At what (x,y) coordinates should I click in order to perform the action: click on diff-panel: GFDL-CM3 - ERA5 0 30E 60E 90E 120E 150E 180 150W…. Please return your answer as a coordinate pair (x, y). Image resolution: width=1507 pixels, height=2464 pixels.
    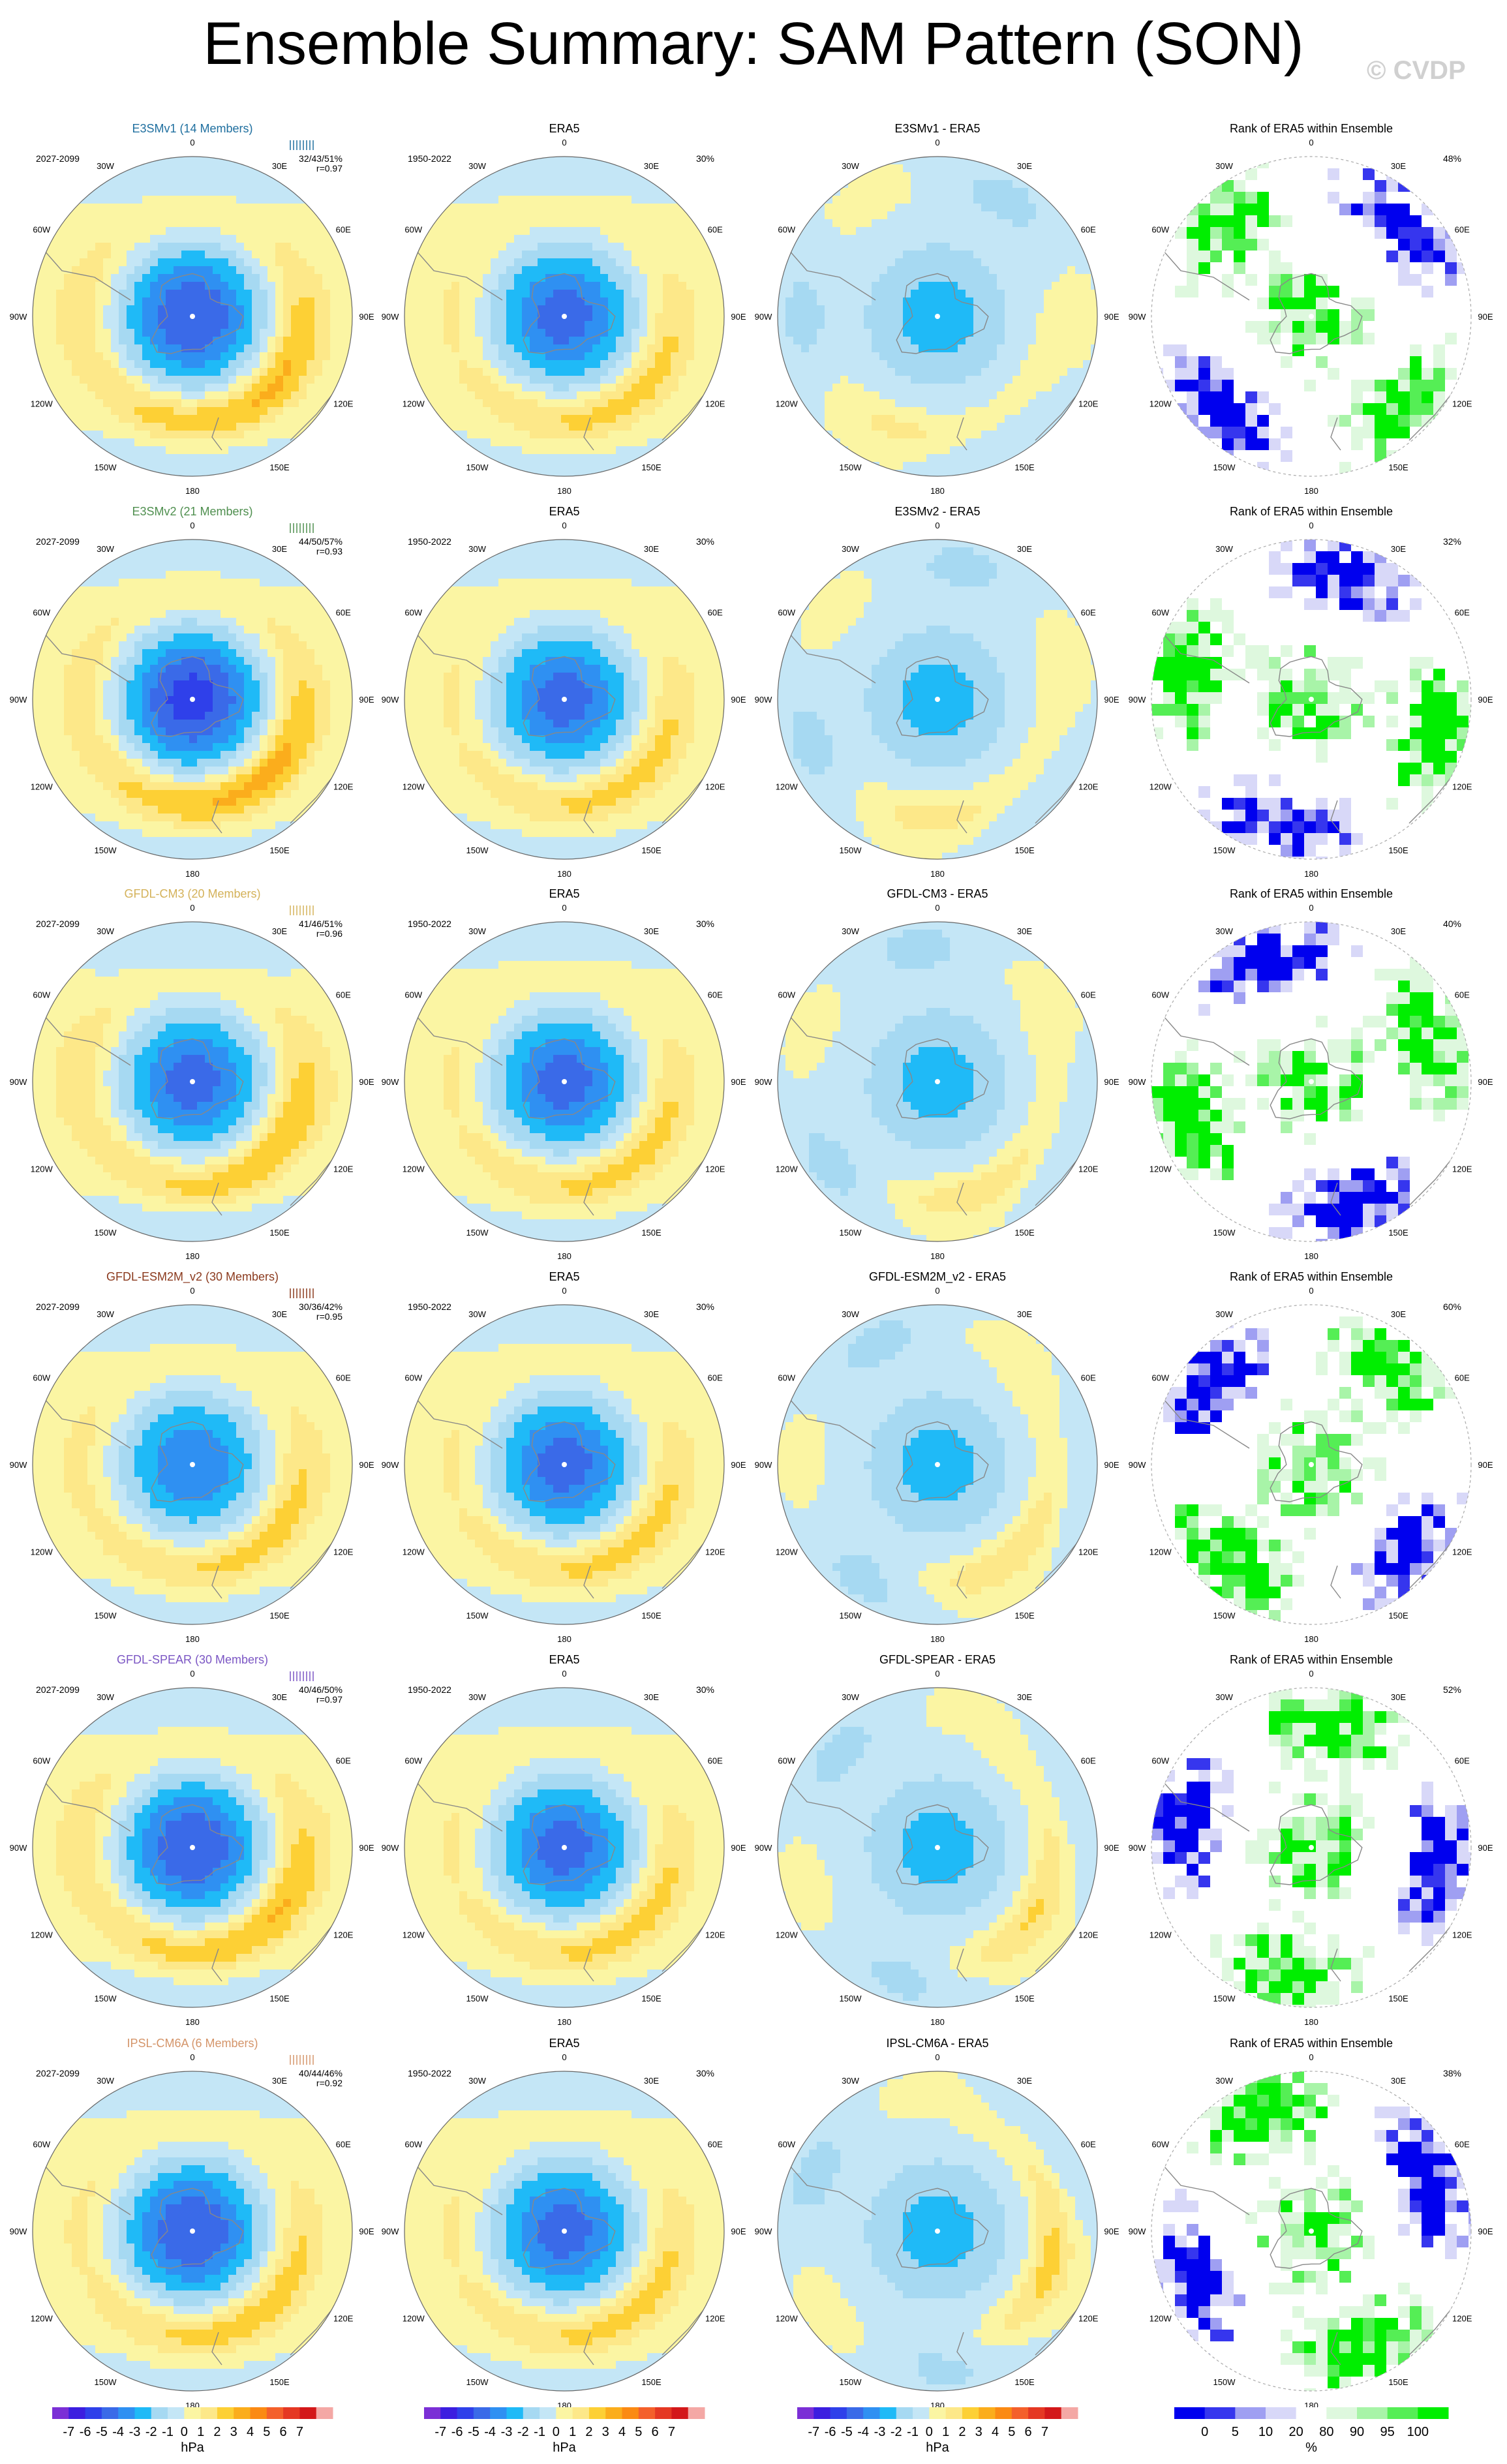
    Looking at the image, I should click on (937, 1074).